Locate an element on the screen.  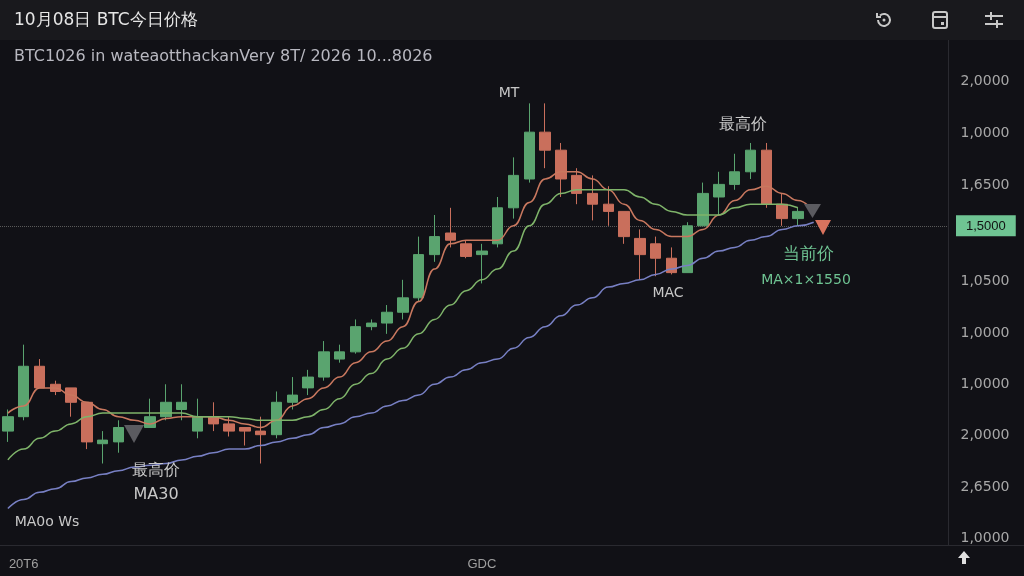
chart-subtitle: BTC1026 in wateaotthackanVery 8T/ 2026 10...8026 is located at coordinates (223, 55).